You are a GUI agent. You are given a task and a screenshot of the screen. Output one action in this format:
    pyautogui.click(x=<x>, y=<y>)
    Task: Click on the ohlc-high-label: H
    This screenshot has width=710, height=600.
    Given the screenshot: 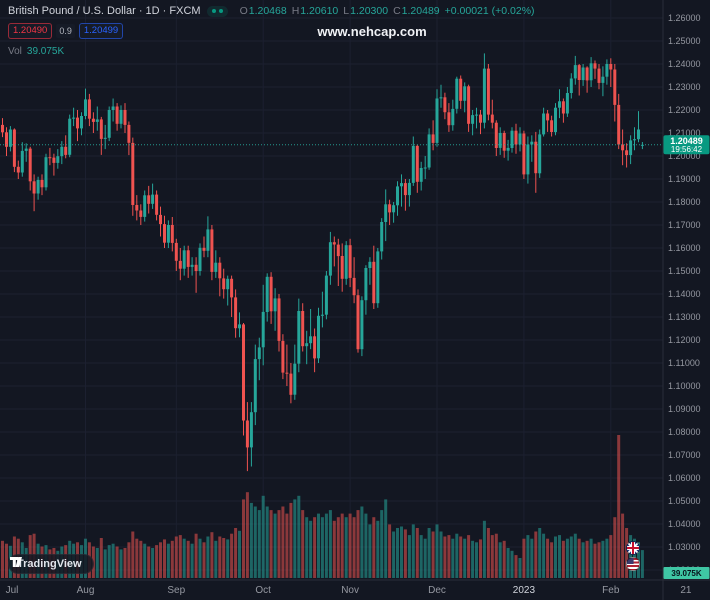 What is the action you would take?
    pyautogui.click(x=295, y=11)
    